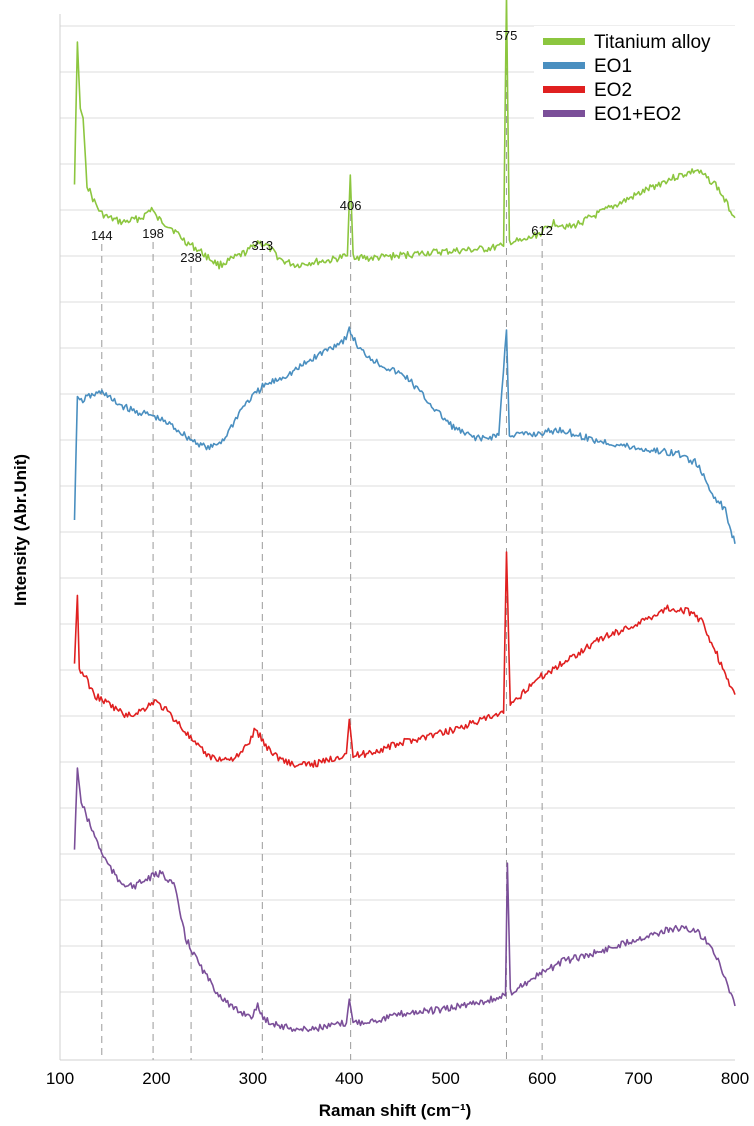 The image size is (754, 1126). Describe the element at coordinates (351, 205) in the screenshot. I see `peak-label-406: 406` at that location.